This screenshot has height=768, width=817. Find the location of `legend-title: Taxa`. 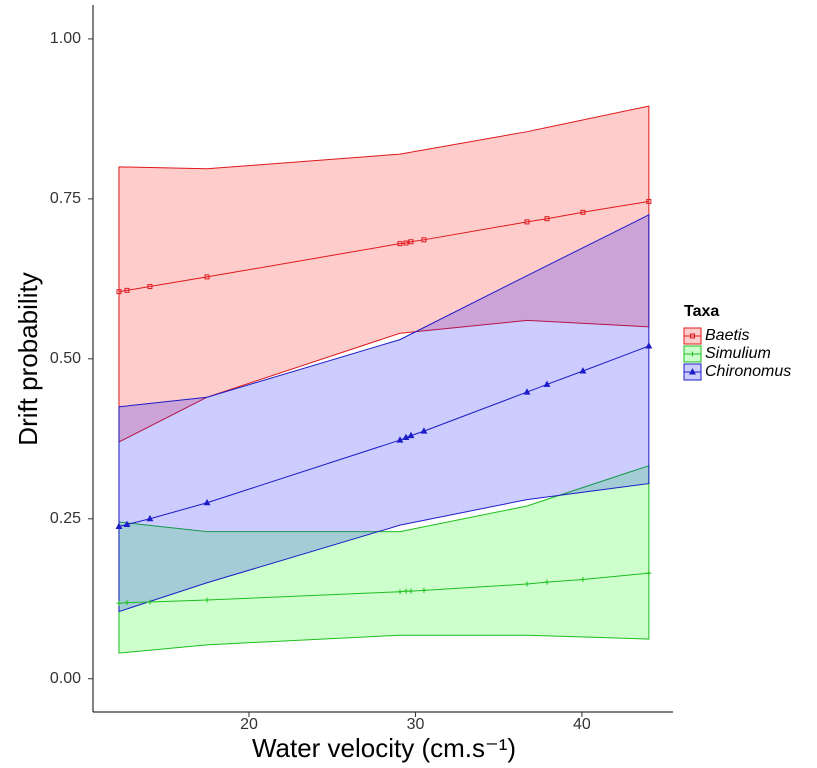

legend-title: Taxa is located at coordinates (701, 311).